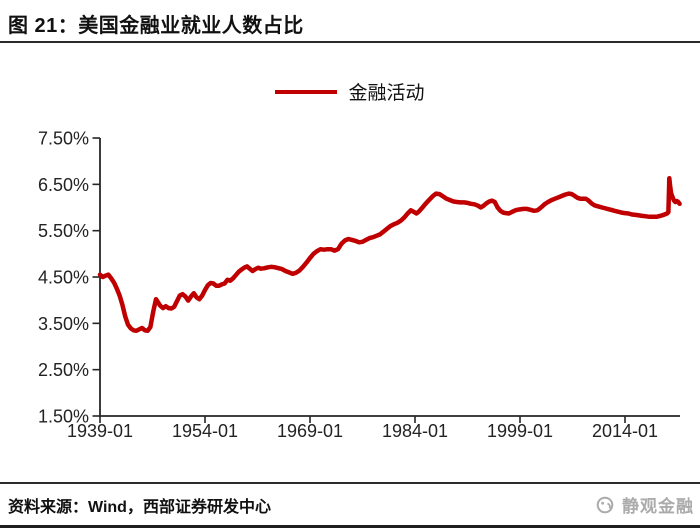 Image resolution: width=700 pixels, height=530 pixels. I want to click on y-tick-label: 4.50%, so click(63, 278).